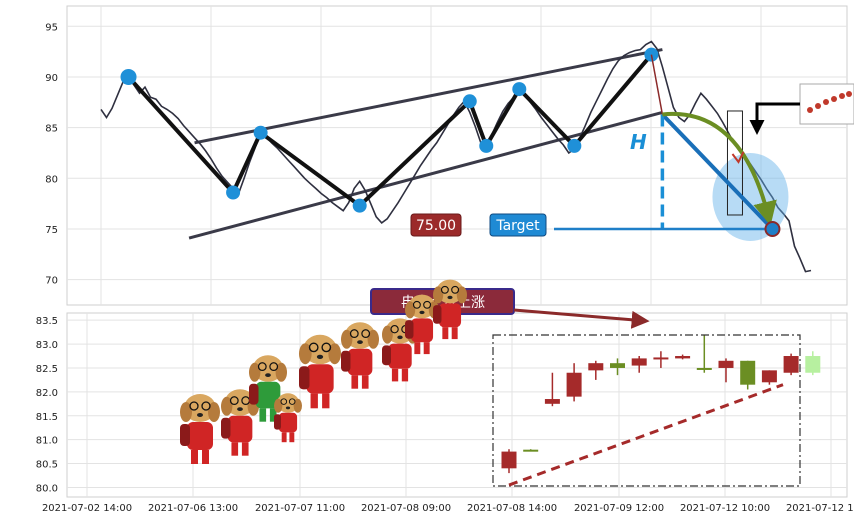 This screenshot has width=854, height=520. Describe the element at coordinates (826, 104) in the screenshot. I see `legend-box` at that location.